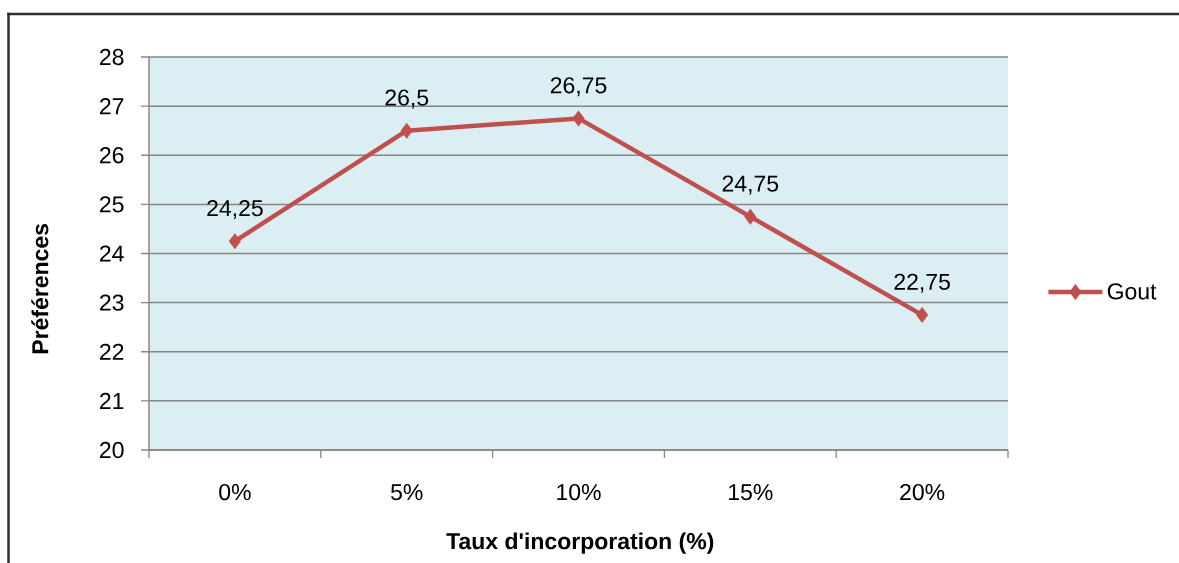 The width and height of the screenshot is (1179, 563). What do you see at coordinates (112, 450) in the screenshot?
I see `y-tick-label: 20` at bounding box center [112, 450].